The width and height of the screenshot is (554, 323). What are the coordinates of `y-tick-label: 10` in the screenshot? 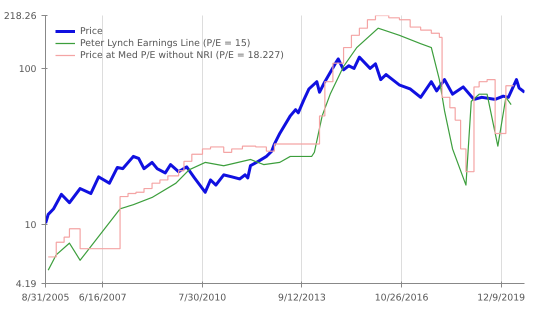 It's located at (30, 226).